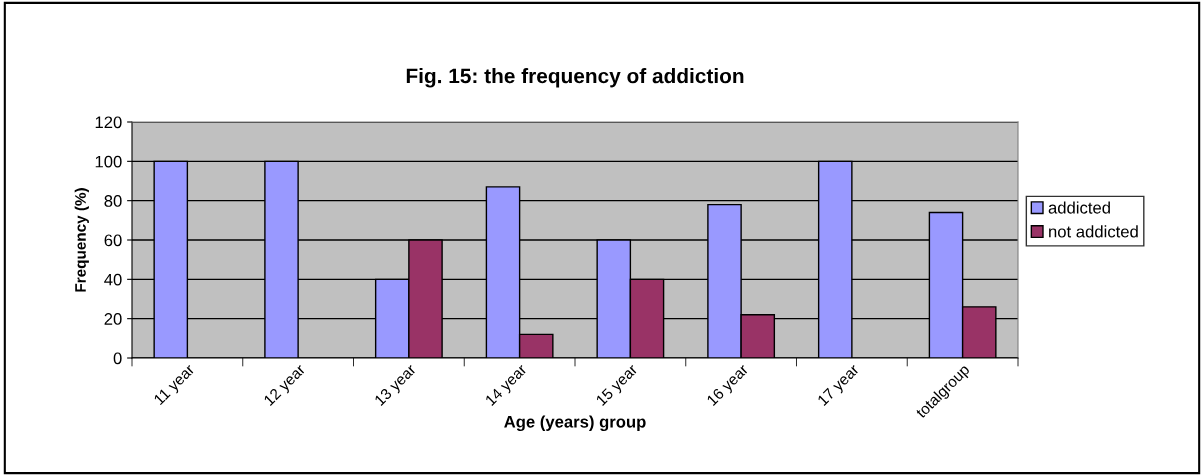 The height and width of the screenshot is (476, 1204). I want to click on x-axis-title: Age (years) group, so click(575, 423).